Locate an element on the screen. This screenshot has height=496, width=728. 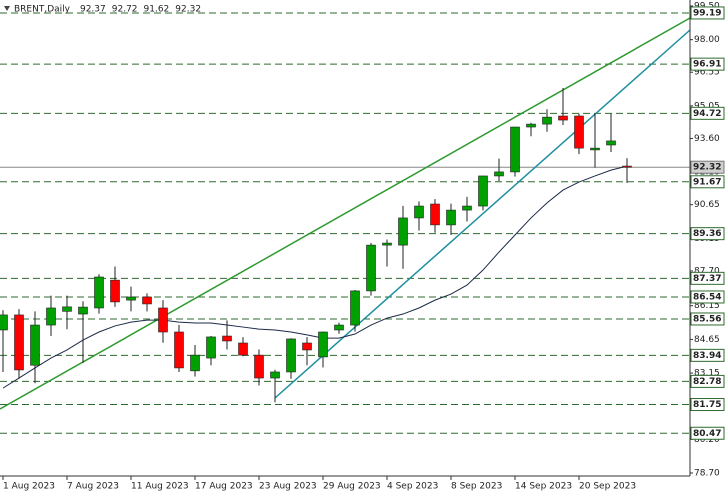
axis-background is located at coordinates (709, 248).